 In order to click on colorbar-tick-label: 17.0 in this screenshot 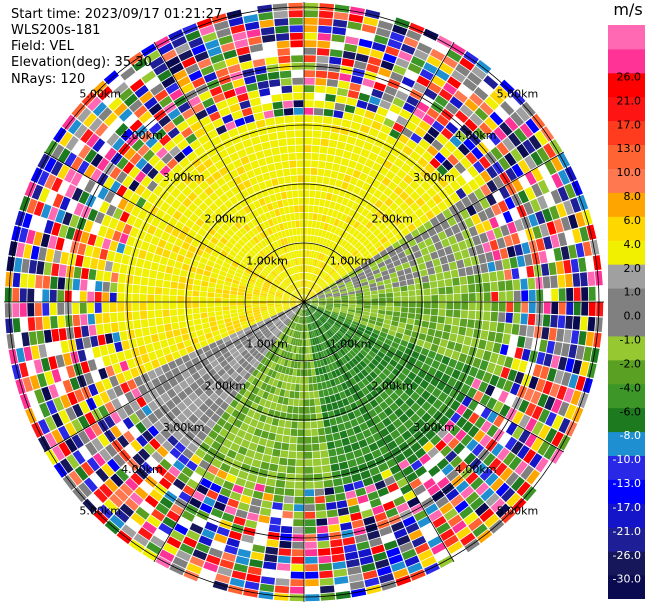, I will do `click(629, 124)`.